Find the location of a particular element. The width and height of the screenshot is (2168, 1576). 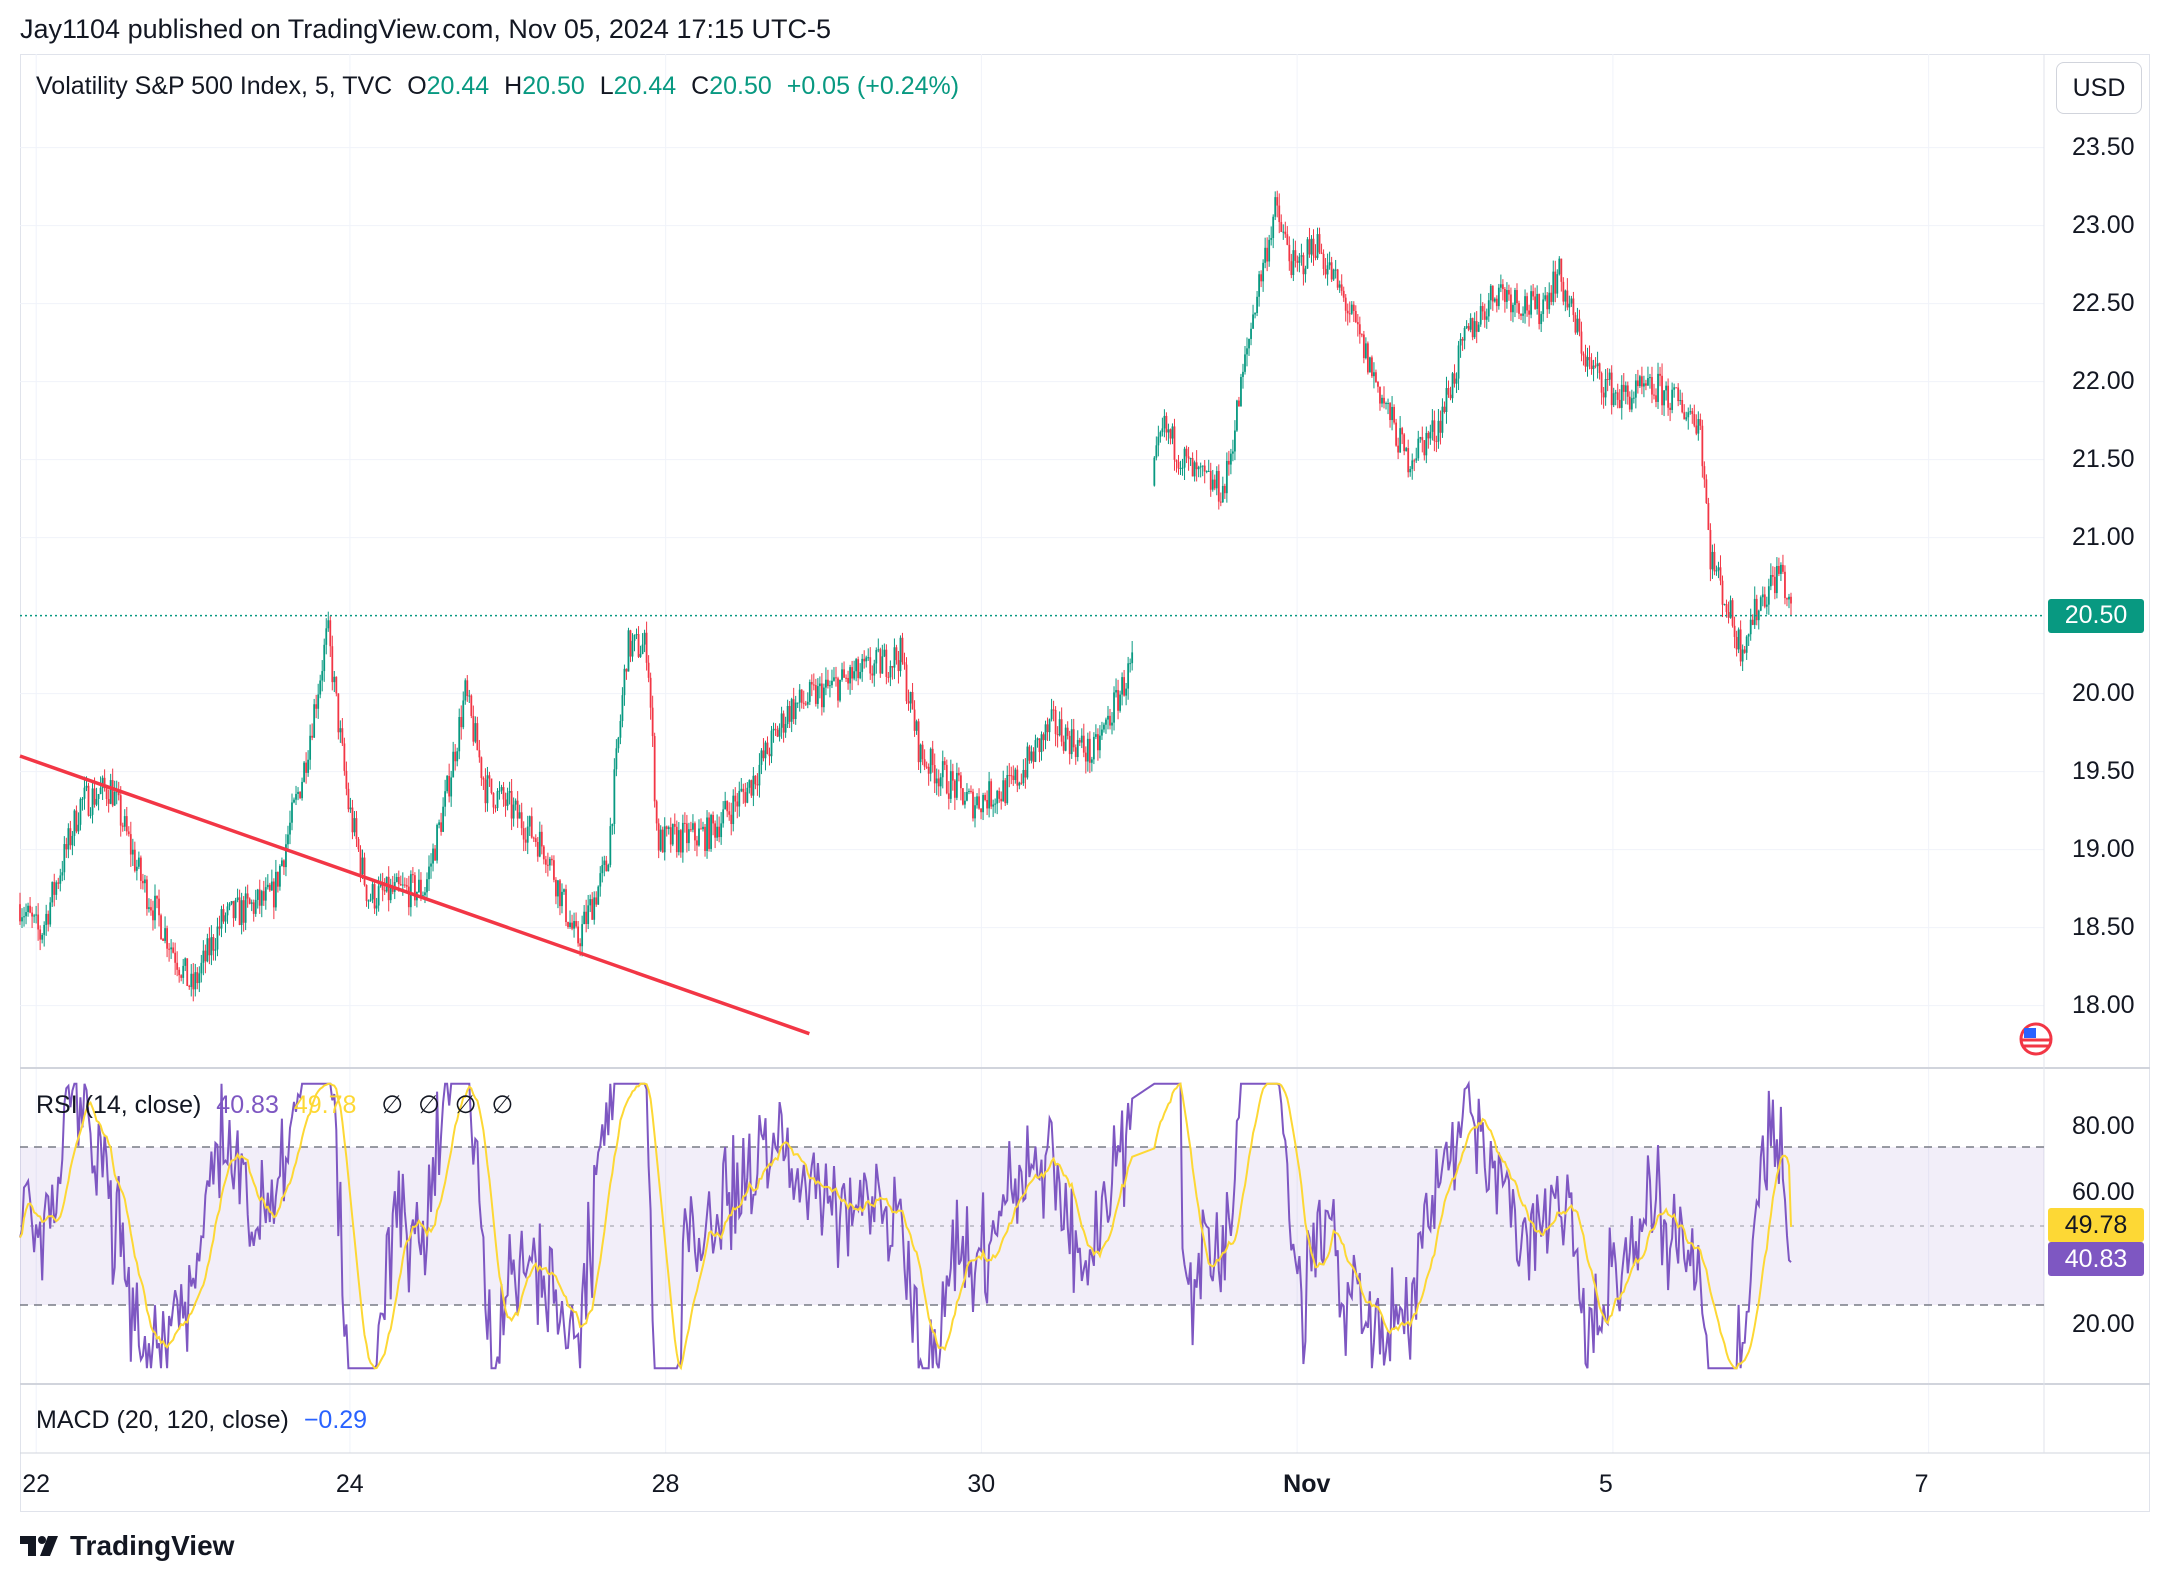

time-axis-label: 24 is located at coordinates (349, 1484).